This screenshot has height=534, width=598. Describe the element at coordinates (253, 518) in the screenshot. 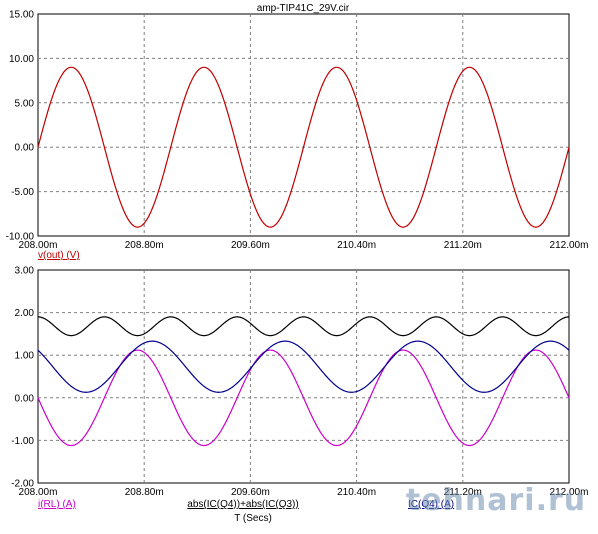

I see `x-axis-label: T (Secs)` at that location.